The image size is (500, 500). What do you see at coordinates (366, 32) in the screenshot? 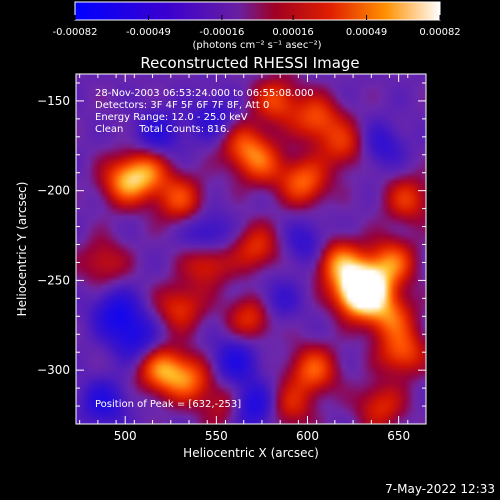
I see `colorbar-tick-label: 0.00049` at bounding box center [366, 32].